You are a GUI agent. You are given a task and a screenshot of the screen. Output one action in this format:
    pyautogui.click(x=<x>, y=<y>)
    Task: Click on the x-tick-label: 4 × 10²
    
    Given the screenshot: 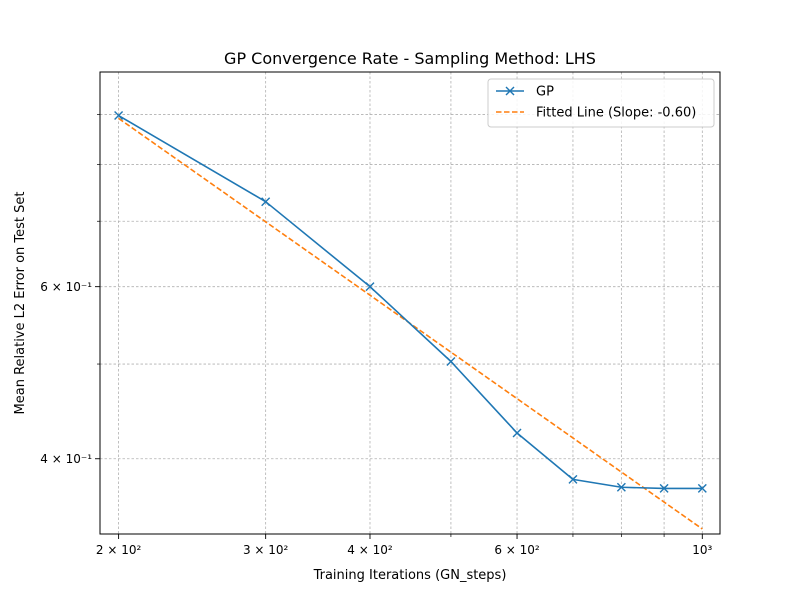 What is the action you would take?
    pyautogui.click(x=370, y=550)
    